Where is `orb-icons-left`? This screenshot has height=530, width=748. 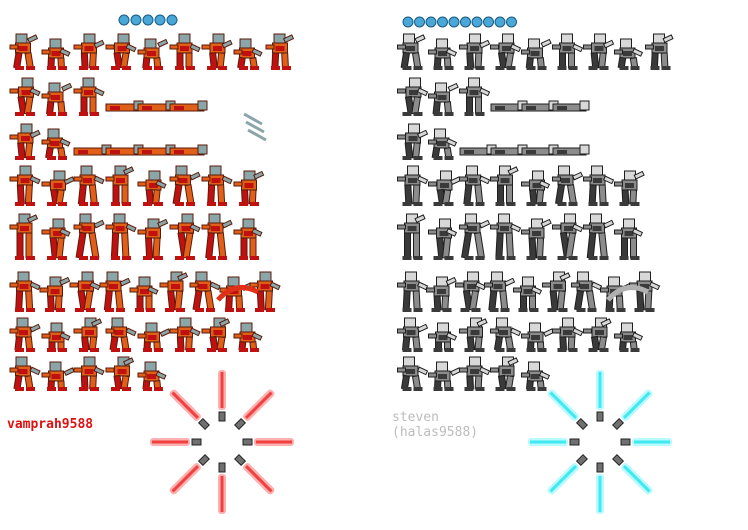
orb-icons-left is located at coordinates (148, 20).